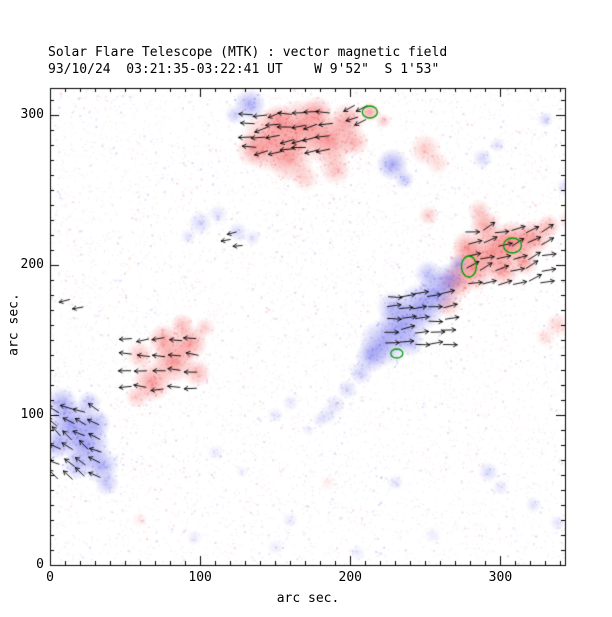 The width and height of the screenshot is (612, 617). I want to click on x-axis-label: arc sec., so click(308, 598).